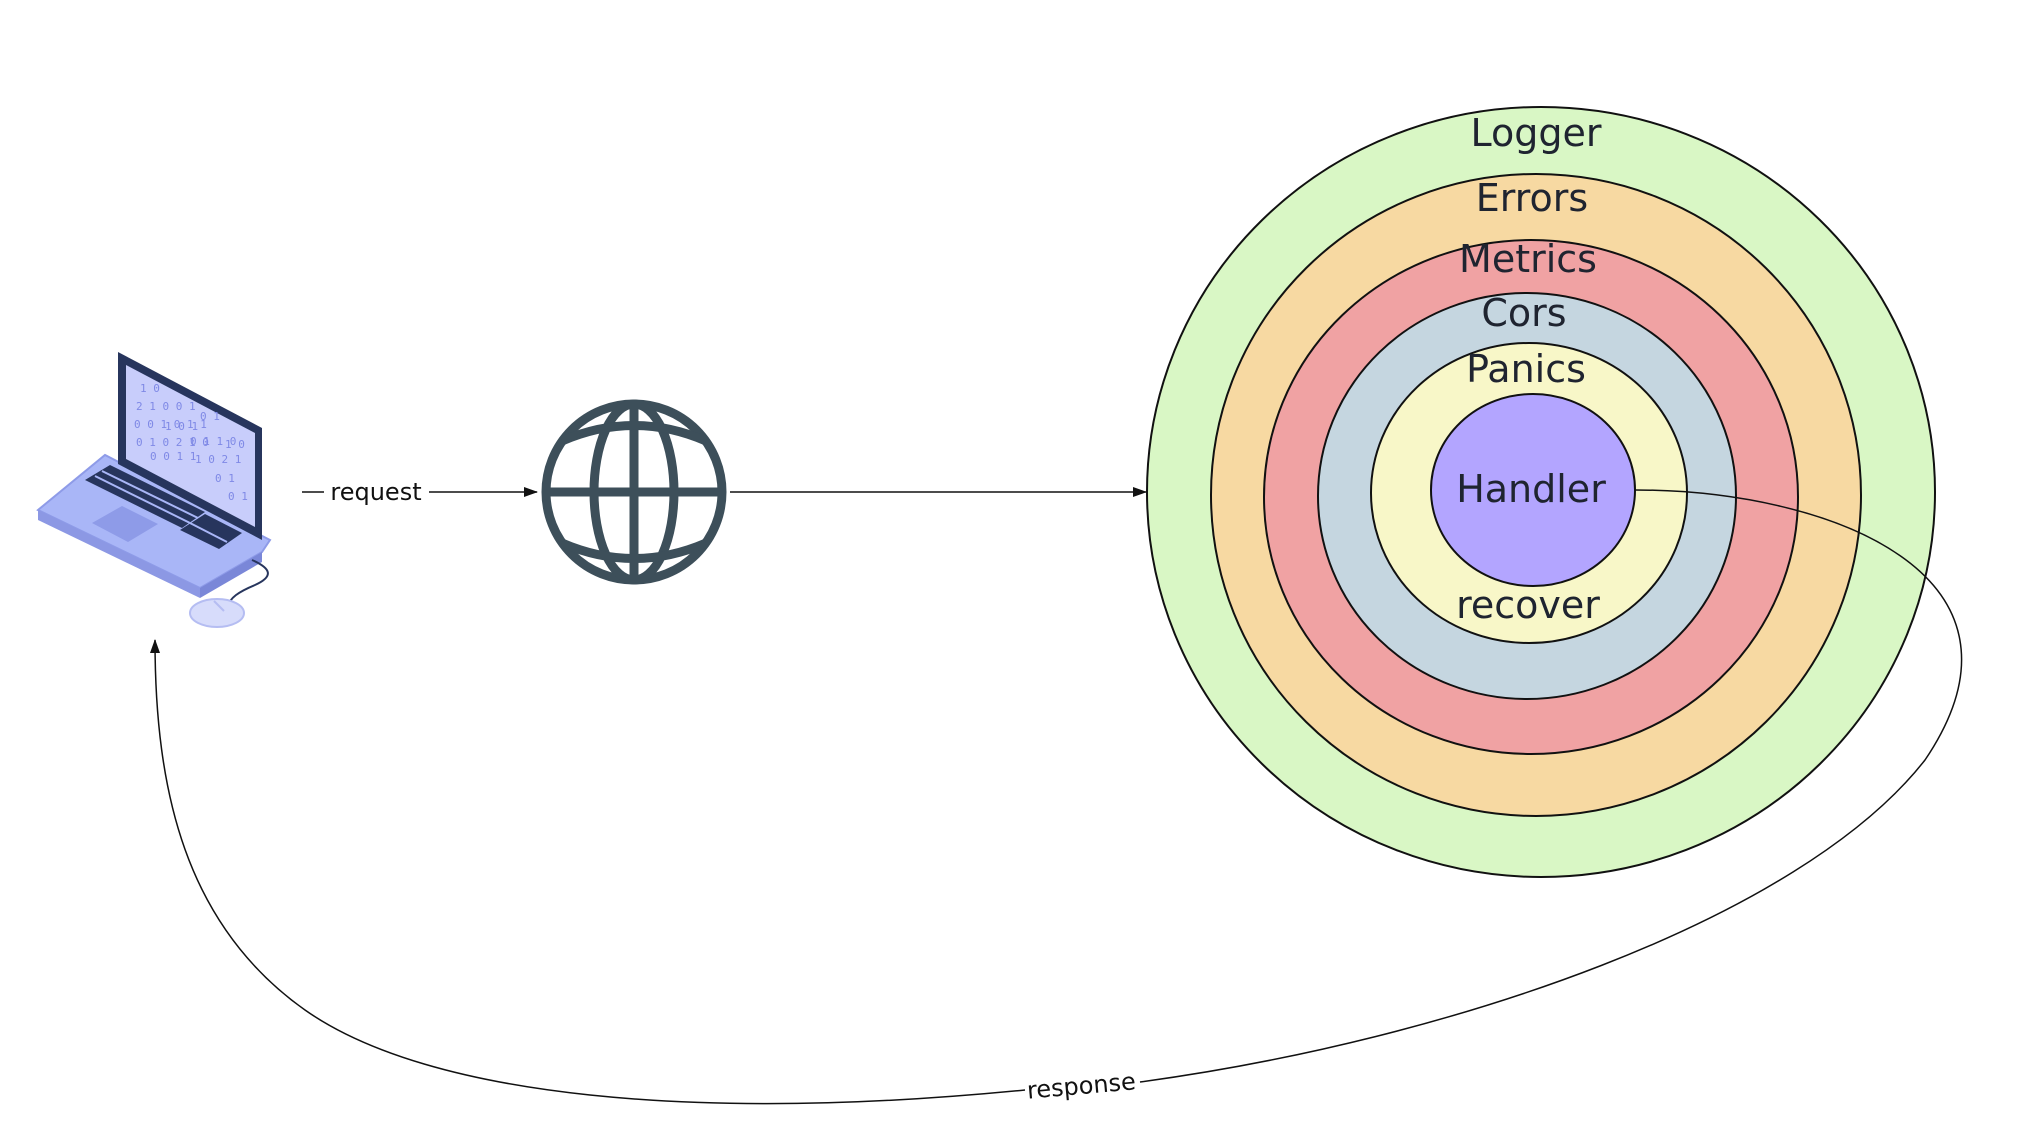  What do you see at coordinates (166, 406) in the screenshot?
I see `svg-text: 2 1 0 0 1` at bounding box center [166, 406].